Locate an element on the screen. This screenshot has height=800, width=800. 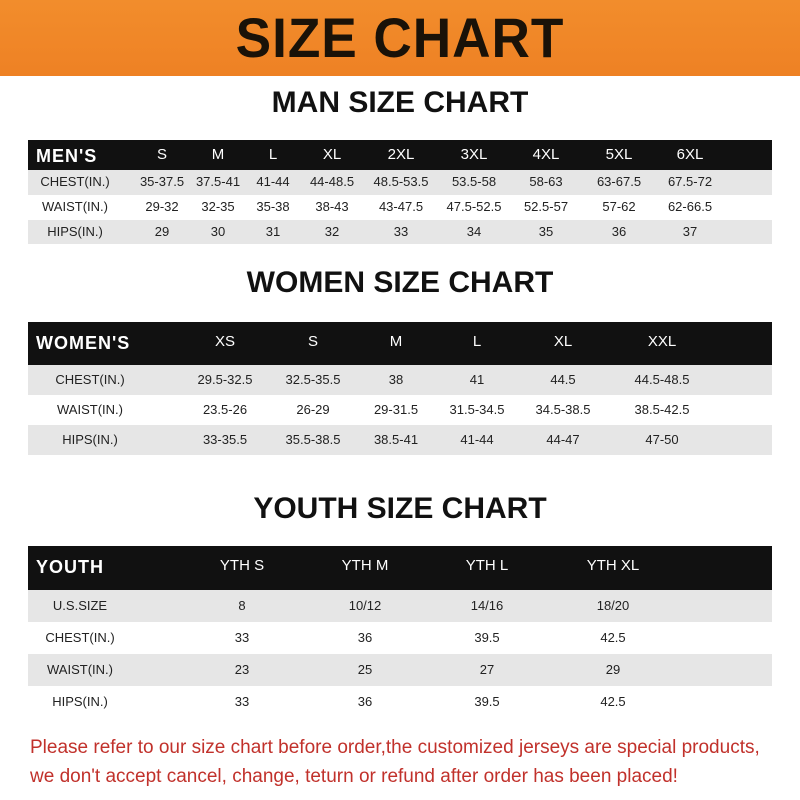
table-cell: 57-62 is located at coordinates (619, 206).